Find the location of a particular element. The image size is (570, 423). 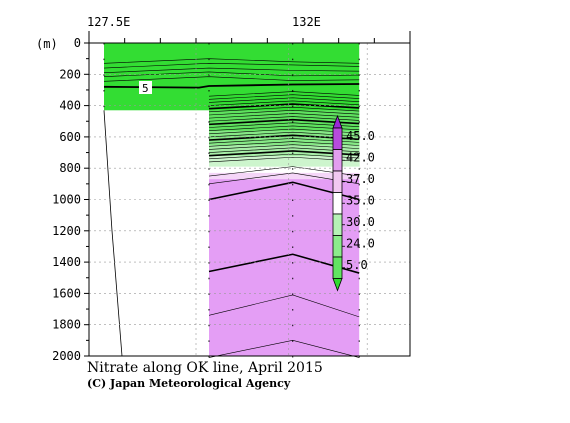

y-tick-label: 200 is located at coordinates (70, 74).